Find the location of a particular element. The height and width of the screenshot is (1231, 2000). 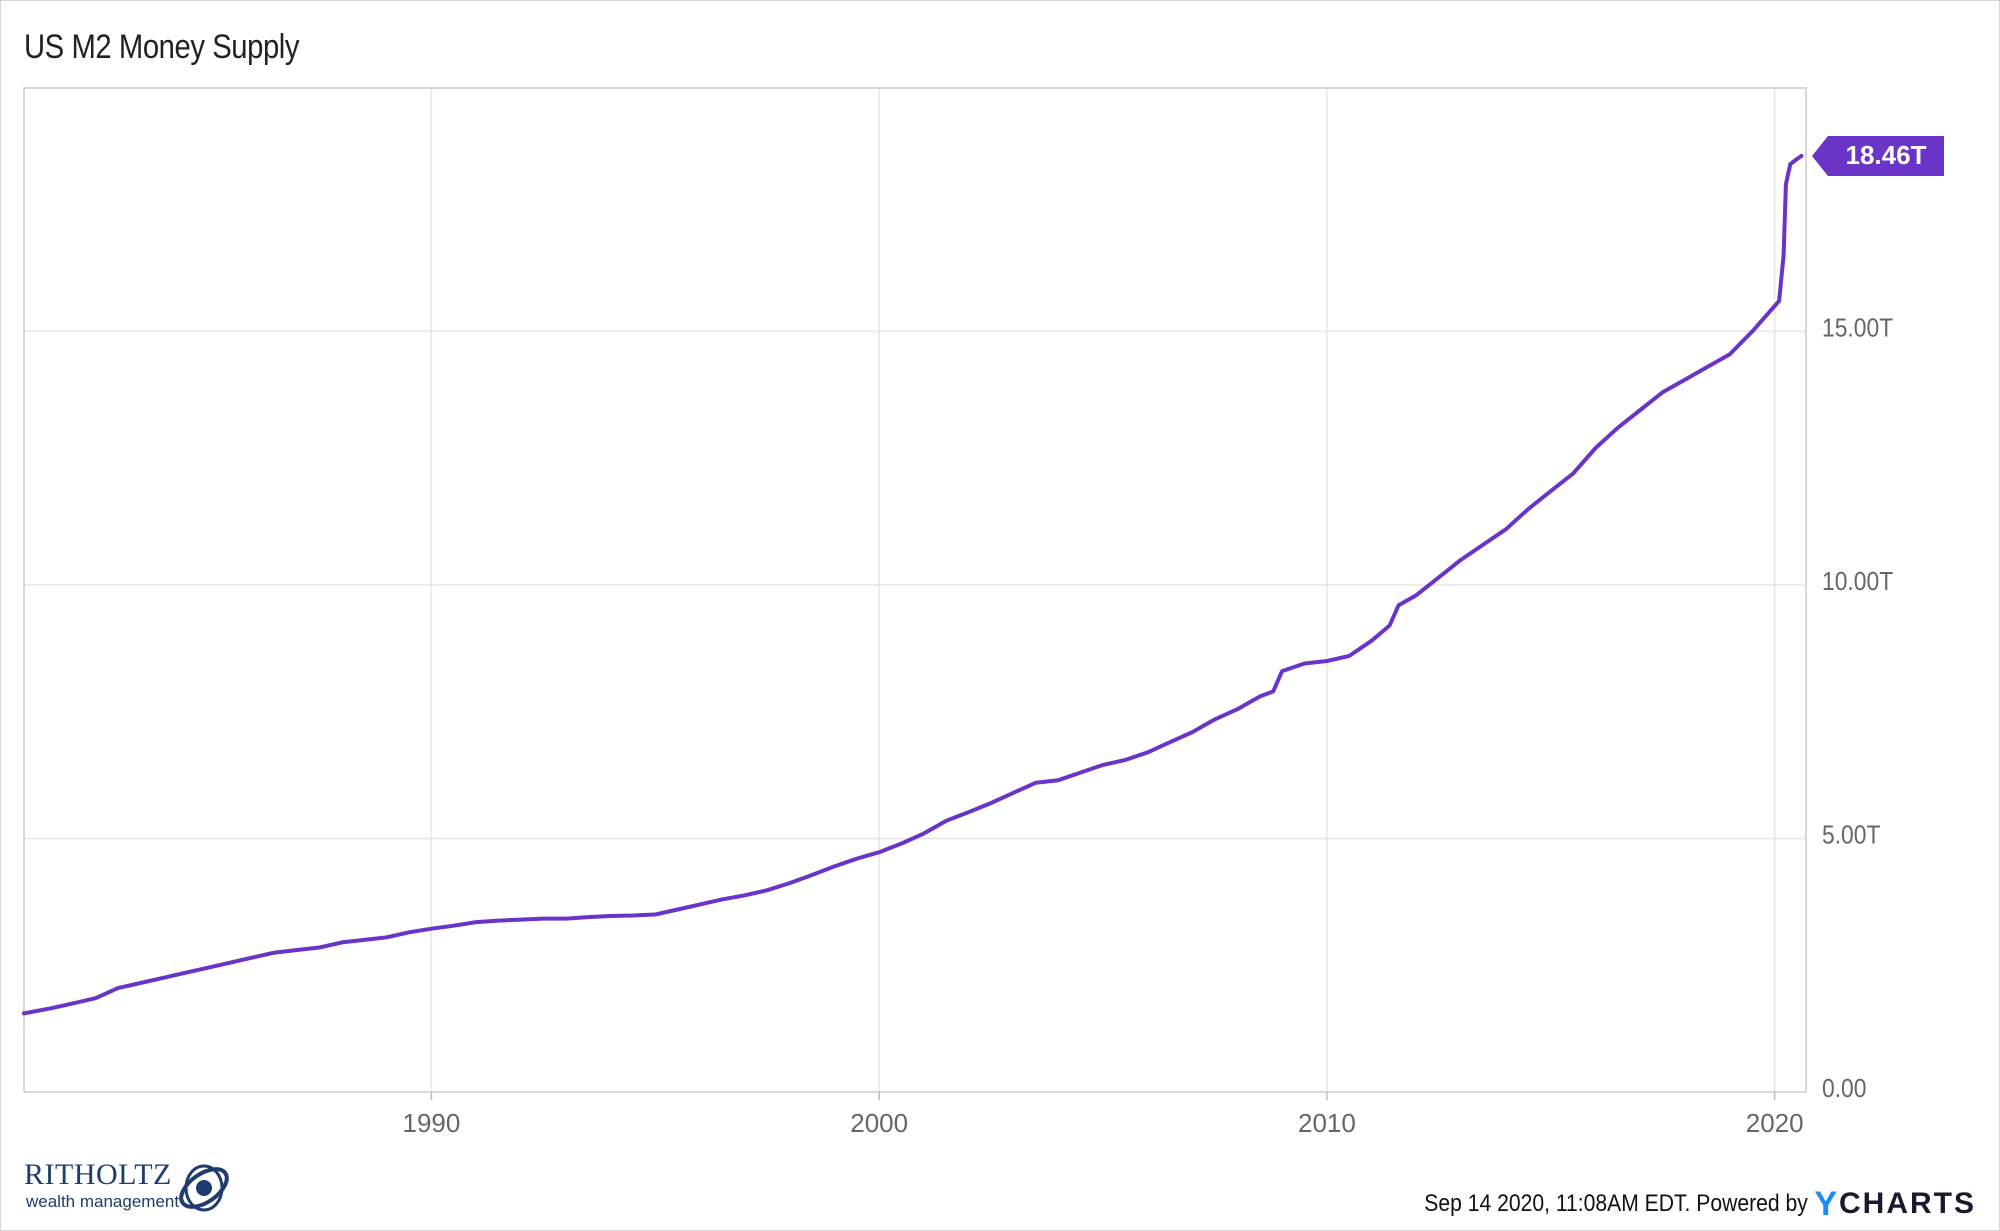

last-value-badge: 18.46T is located at coordinates (1878, 155).